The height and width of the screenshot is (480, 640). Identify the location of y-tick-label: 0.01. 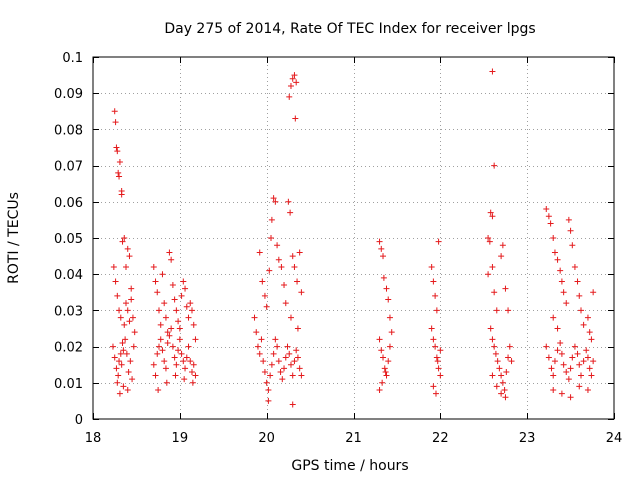
(68, 384).